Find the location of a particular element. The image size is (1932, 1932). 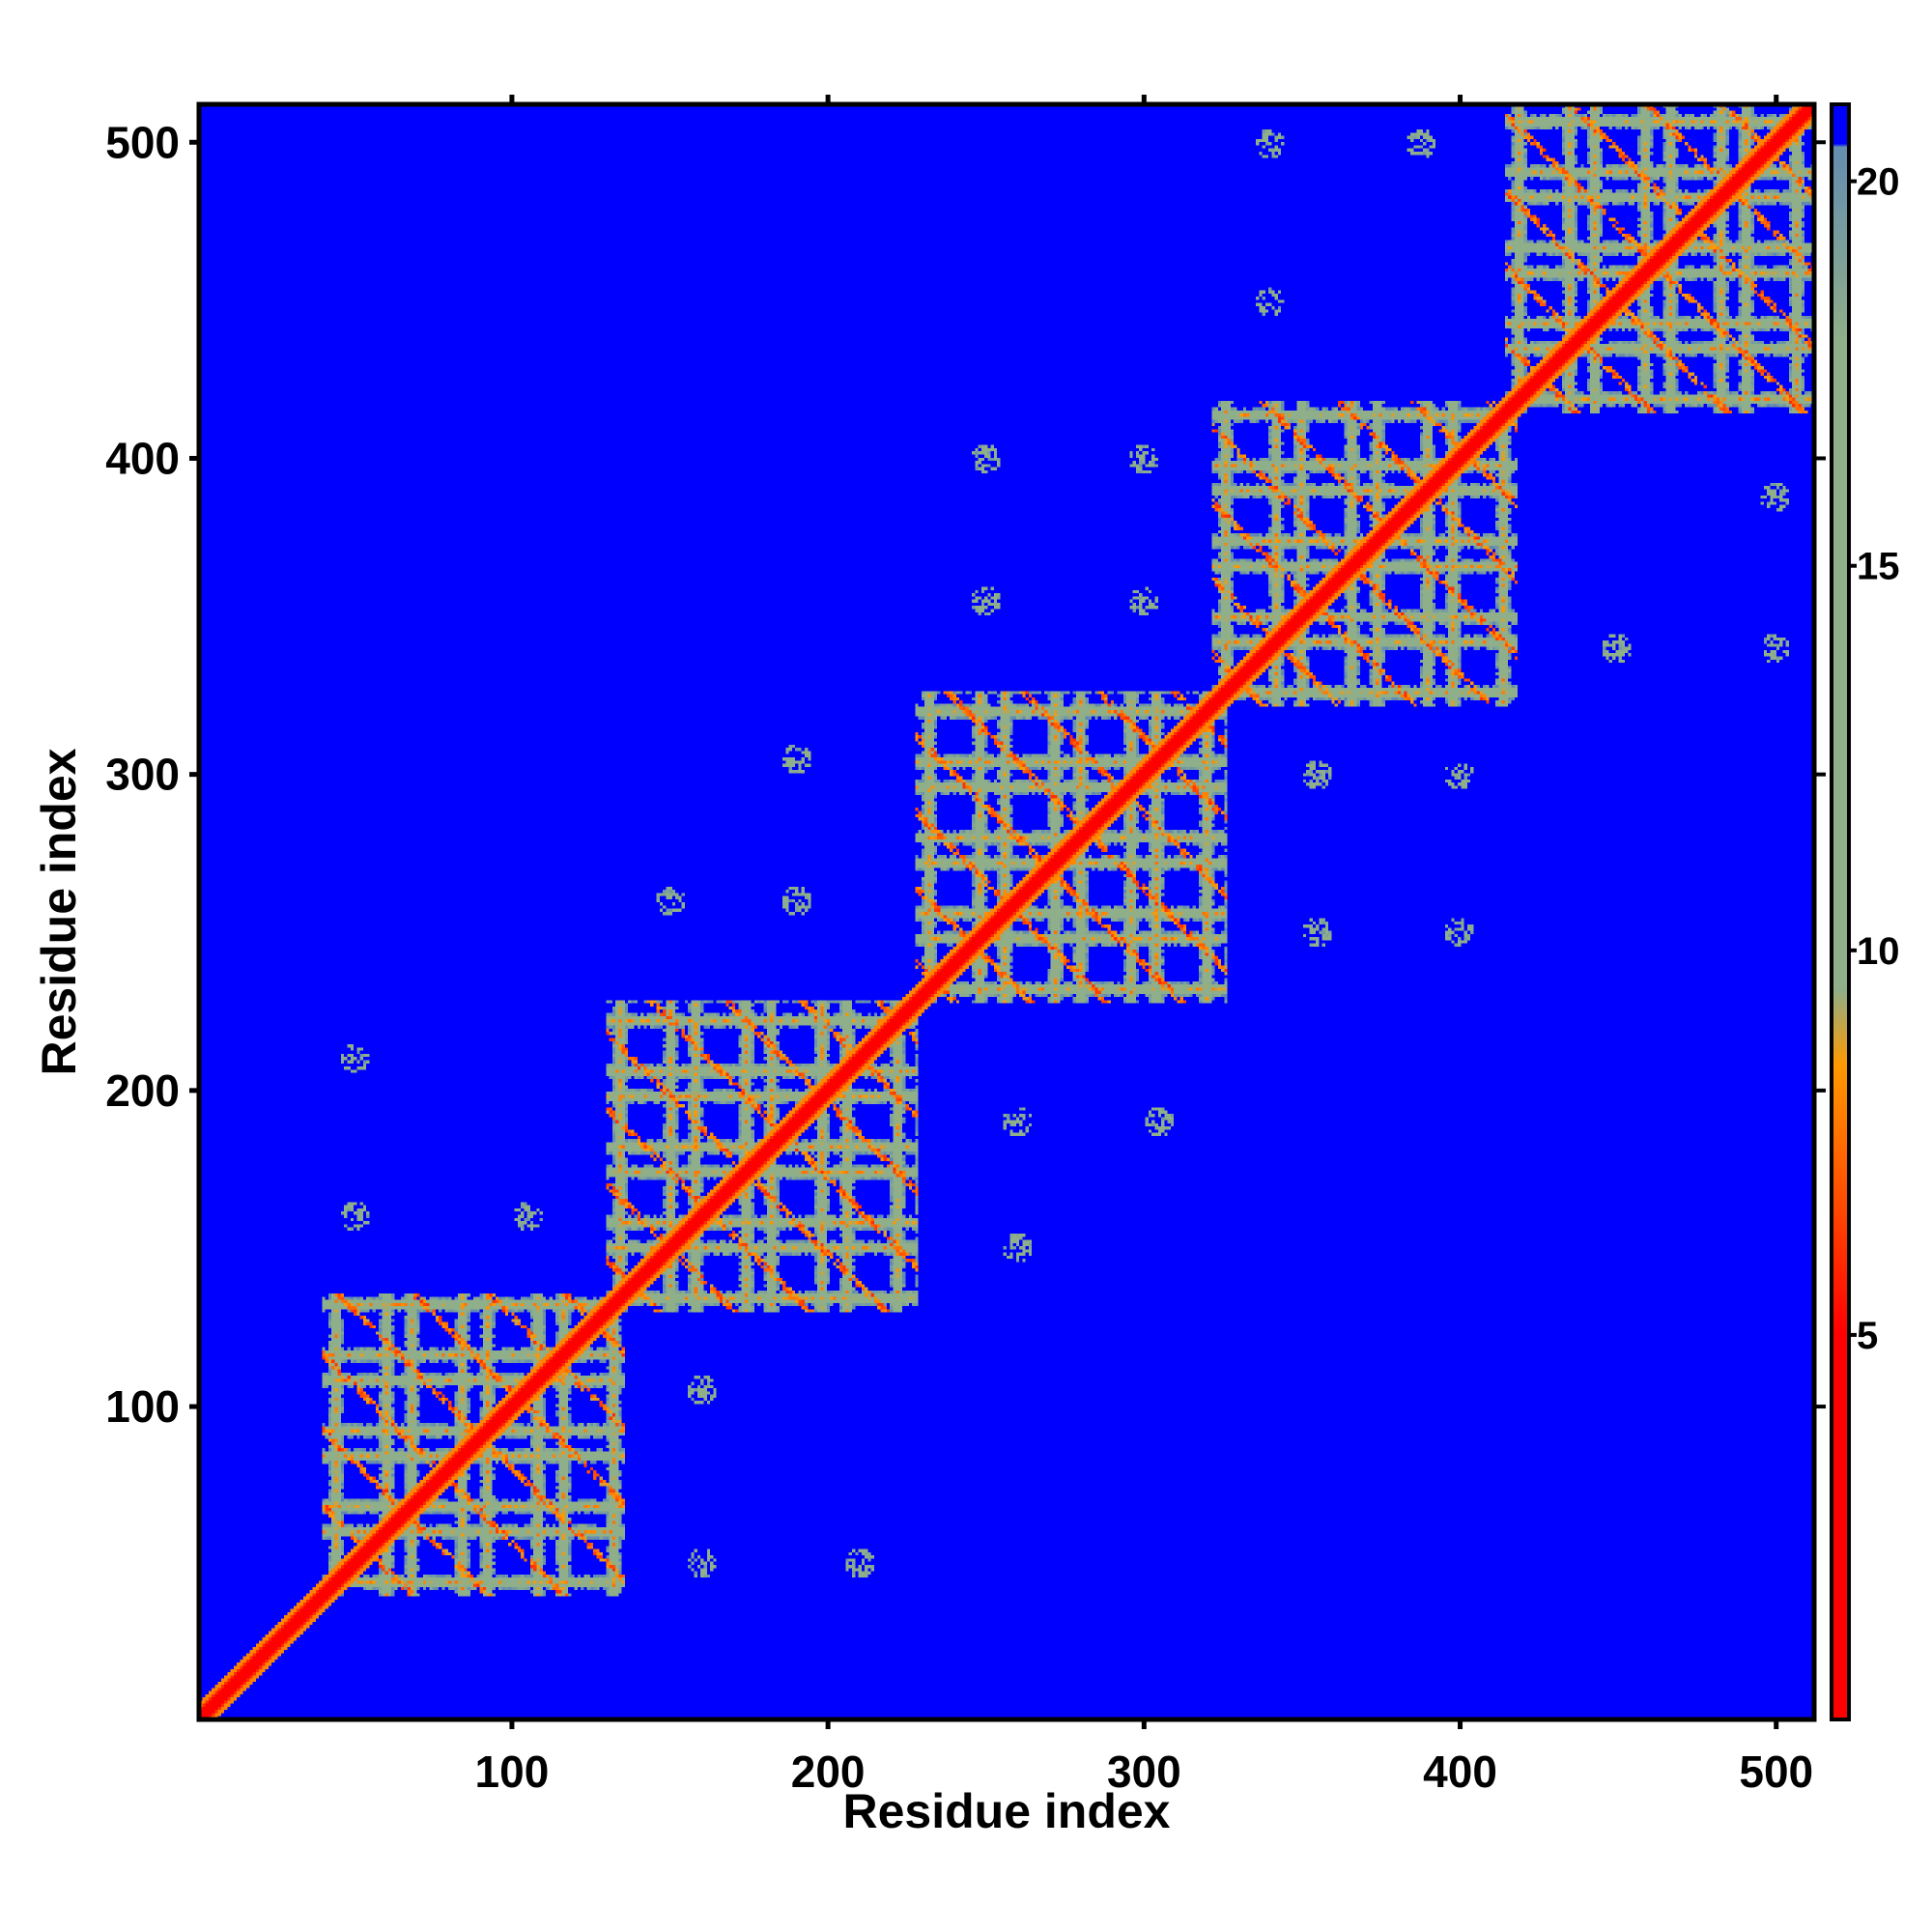

colorbar-tick-label: 20 is located at coordinates (1878, 182).